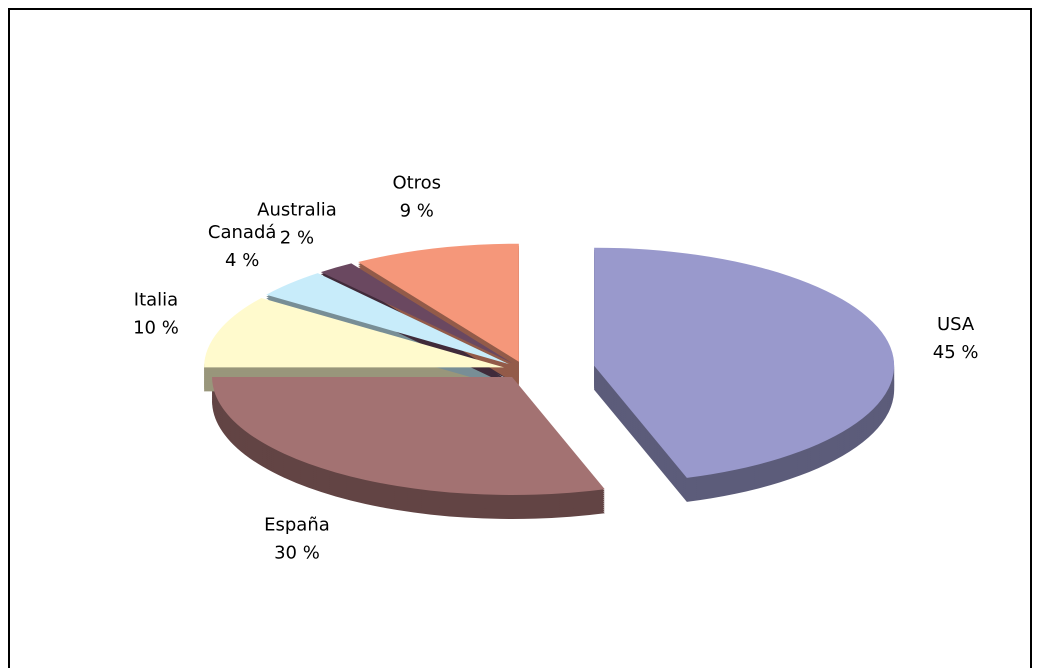  What do you see at coordinates (417, 210) in the screenshot?
I see `value-label: 9 %` at bounding box center [417, 210].